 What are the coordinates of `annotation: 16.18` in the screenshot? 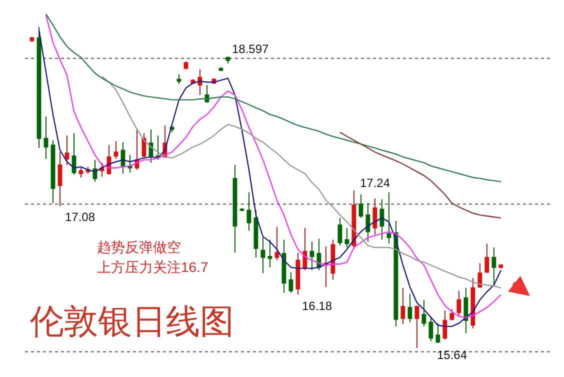 It's located at (317, 306).